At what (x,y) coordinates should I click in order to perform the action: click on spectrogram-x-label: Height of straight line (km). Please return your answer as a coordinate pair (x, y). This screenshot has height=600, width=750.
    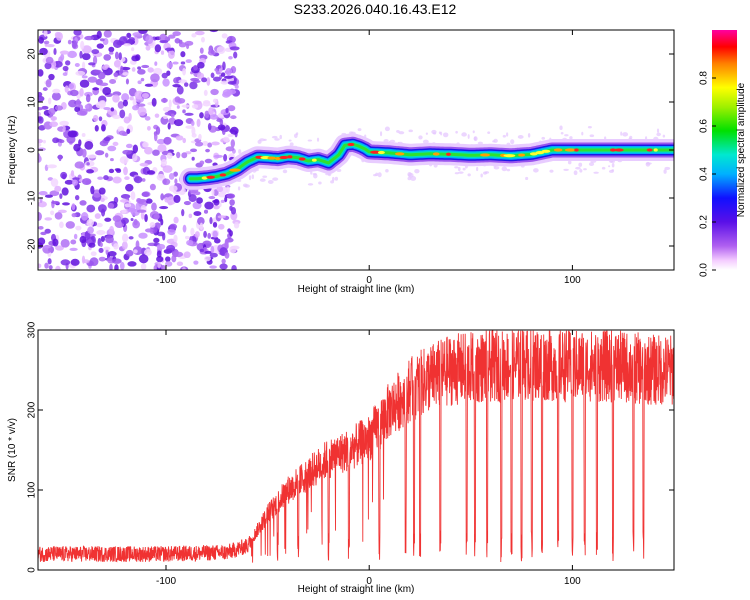
    Looking at the image, I should click on (356, 289).